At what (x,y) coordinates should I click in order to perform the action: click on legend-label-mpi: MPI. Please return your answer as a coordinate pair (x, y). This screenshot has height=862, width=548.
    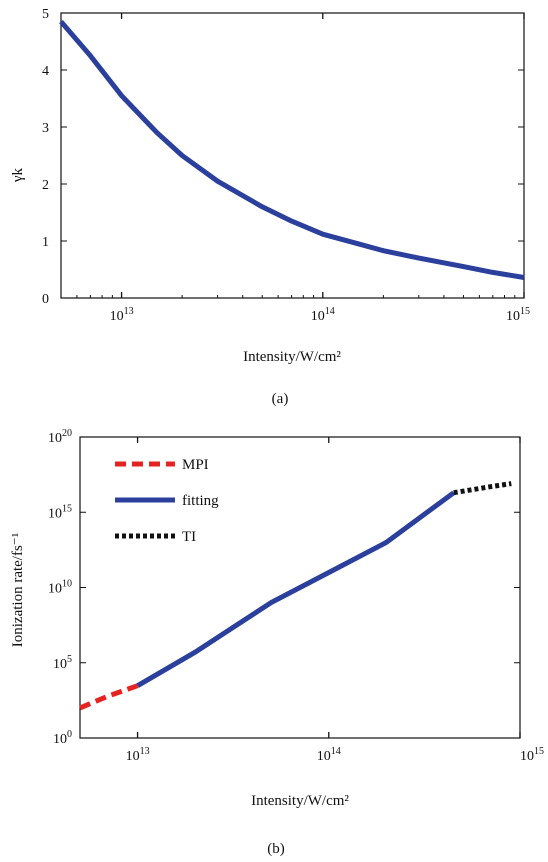
    Looking at the image, I should click on (195, 465).